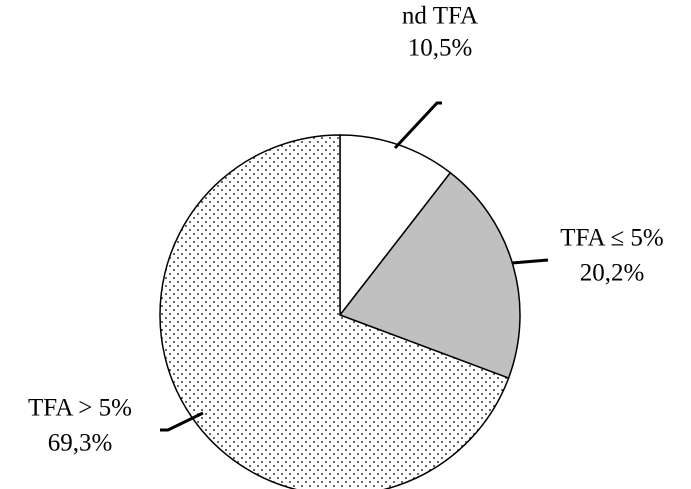  I want to click on value-label: 20,2%, so click(612, 273).